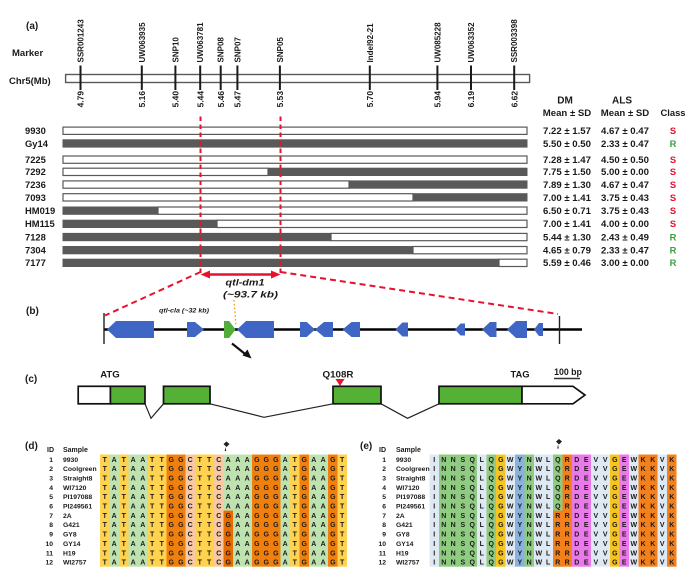 The image size is (692, 571). I want to click on svg-text: 100 bp, so click(568, 372).